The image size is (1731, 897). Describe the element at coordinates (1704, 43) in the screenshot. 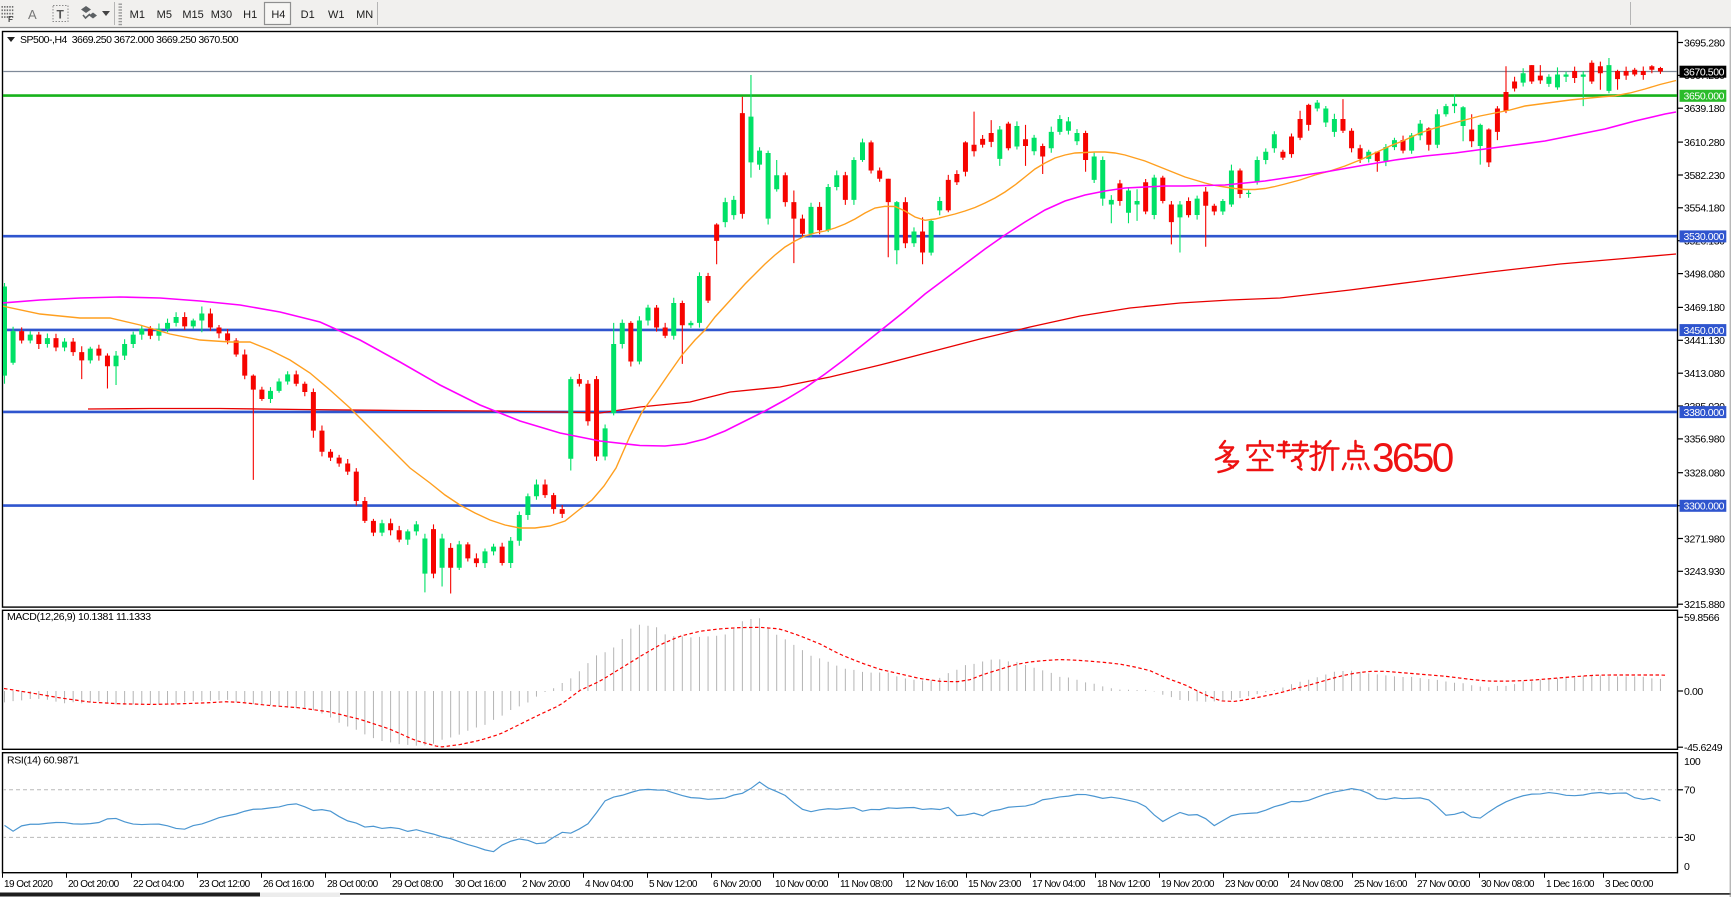

I see `svg-text: 3695.280` at that location.